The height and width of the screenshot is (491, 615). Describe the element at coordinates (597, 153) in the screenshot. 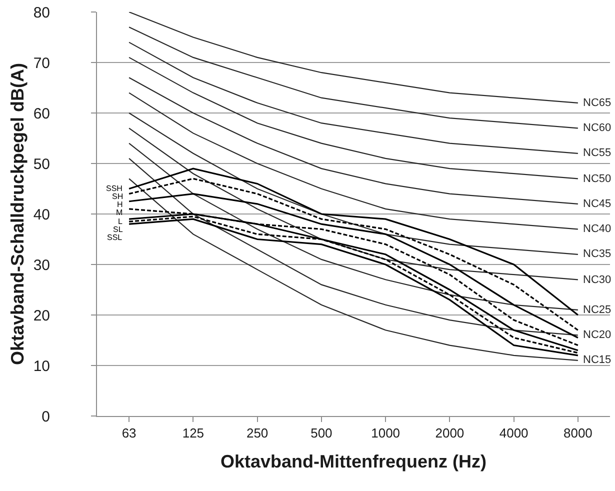

I see `series-label: NC55` at that location.